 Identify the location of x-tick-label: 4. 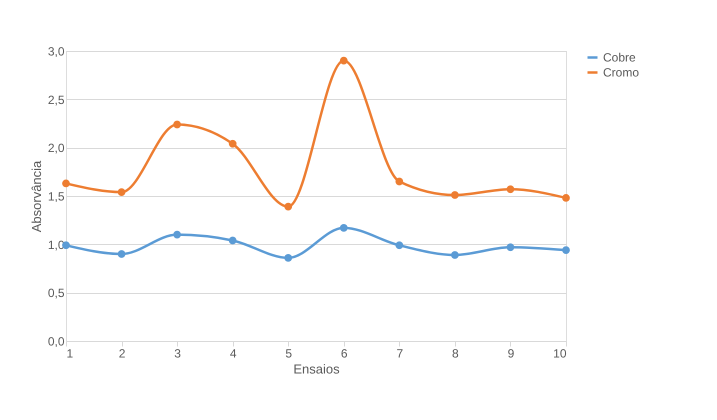
(233, 353).